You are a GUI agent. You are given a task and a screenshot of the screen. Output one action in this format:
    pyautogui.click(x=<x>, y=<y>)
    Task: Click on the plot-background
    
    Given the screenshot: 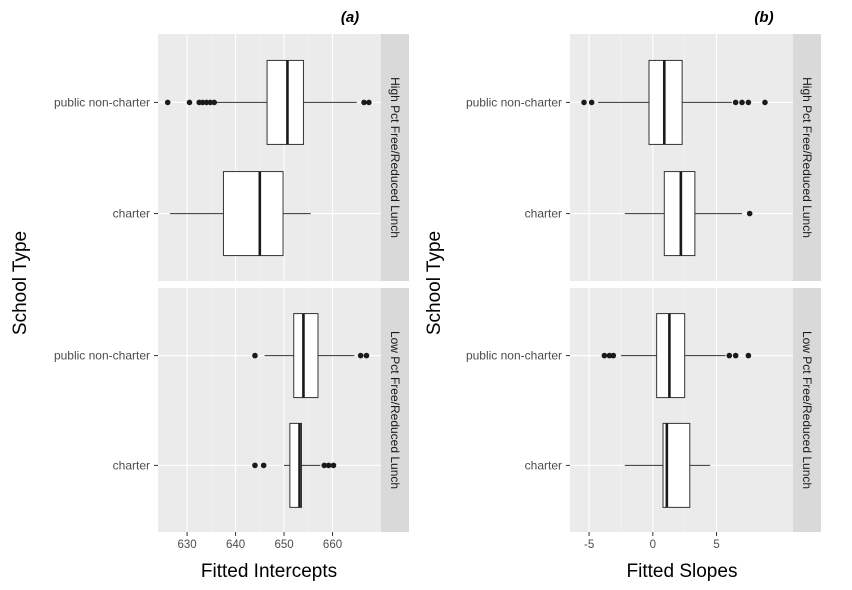 What is the action you would take?
    pyautogui.click(x=269, y=410)
    